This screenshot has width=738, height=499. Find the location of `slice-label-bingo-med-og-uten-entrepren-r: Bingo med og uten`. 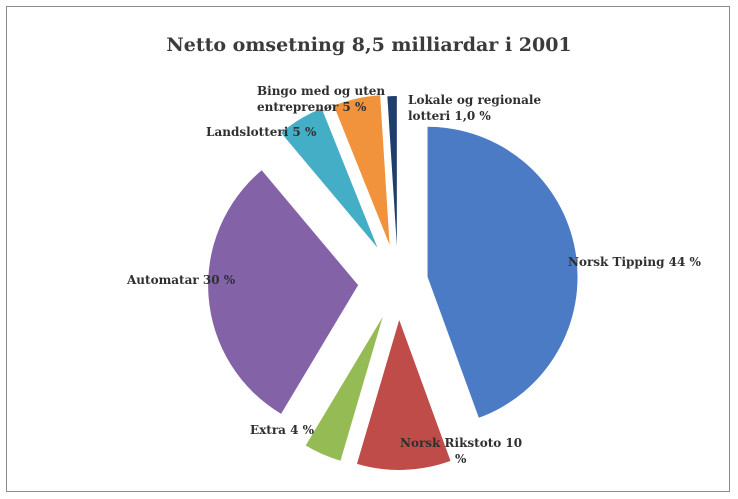

slice-label-bingo-med-og-uten-entrepren-r: Bingo med og uten is located at coordinates (321, 91).